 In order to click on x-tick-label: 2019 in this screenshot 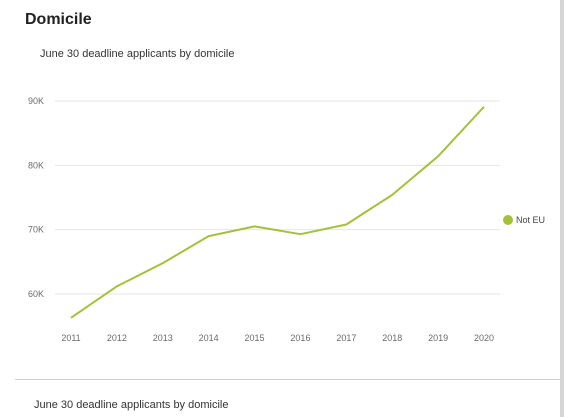, I will do `click(438, 338)`.